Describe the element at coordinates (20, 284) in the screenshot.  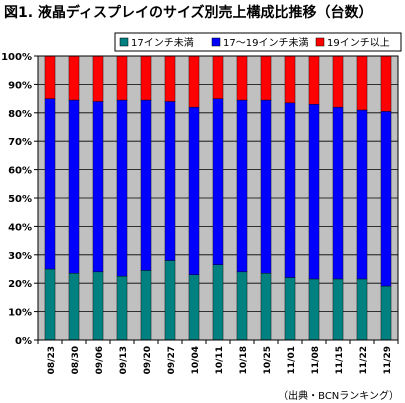
I see `y-tick-label: 20%` at that location.